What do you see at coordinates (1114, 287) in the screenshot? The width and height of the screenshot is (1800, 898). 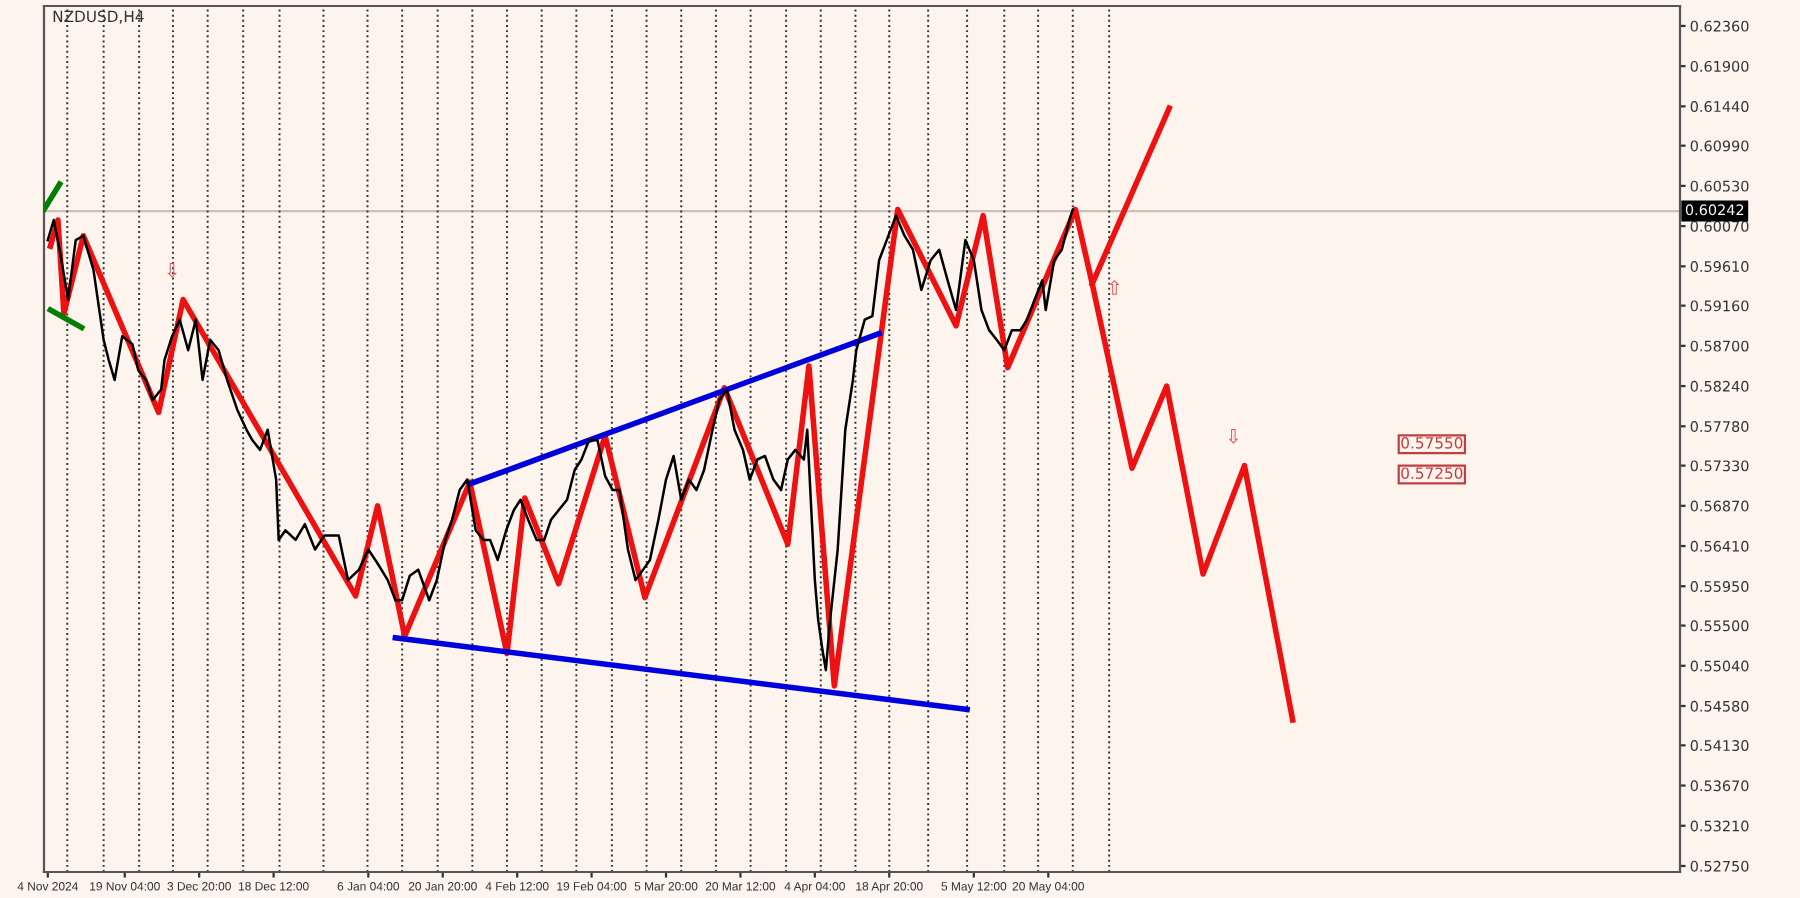 I see `annotation: ⇧` at bounding box center [1114, 287].